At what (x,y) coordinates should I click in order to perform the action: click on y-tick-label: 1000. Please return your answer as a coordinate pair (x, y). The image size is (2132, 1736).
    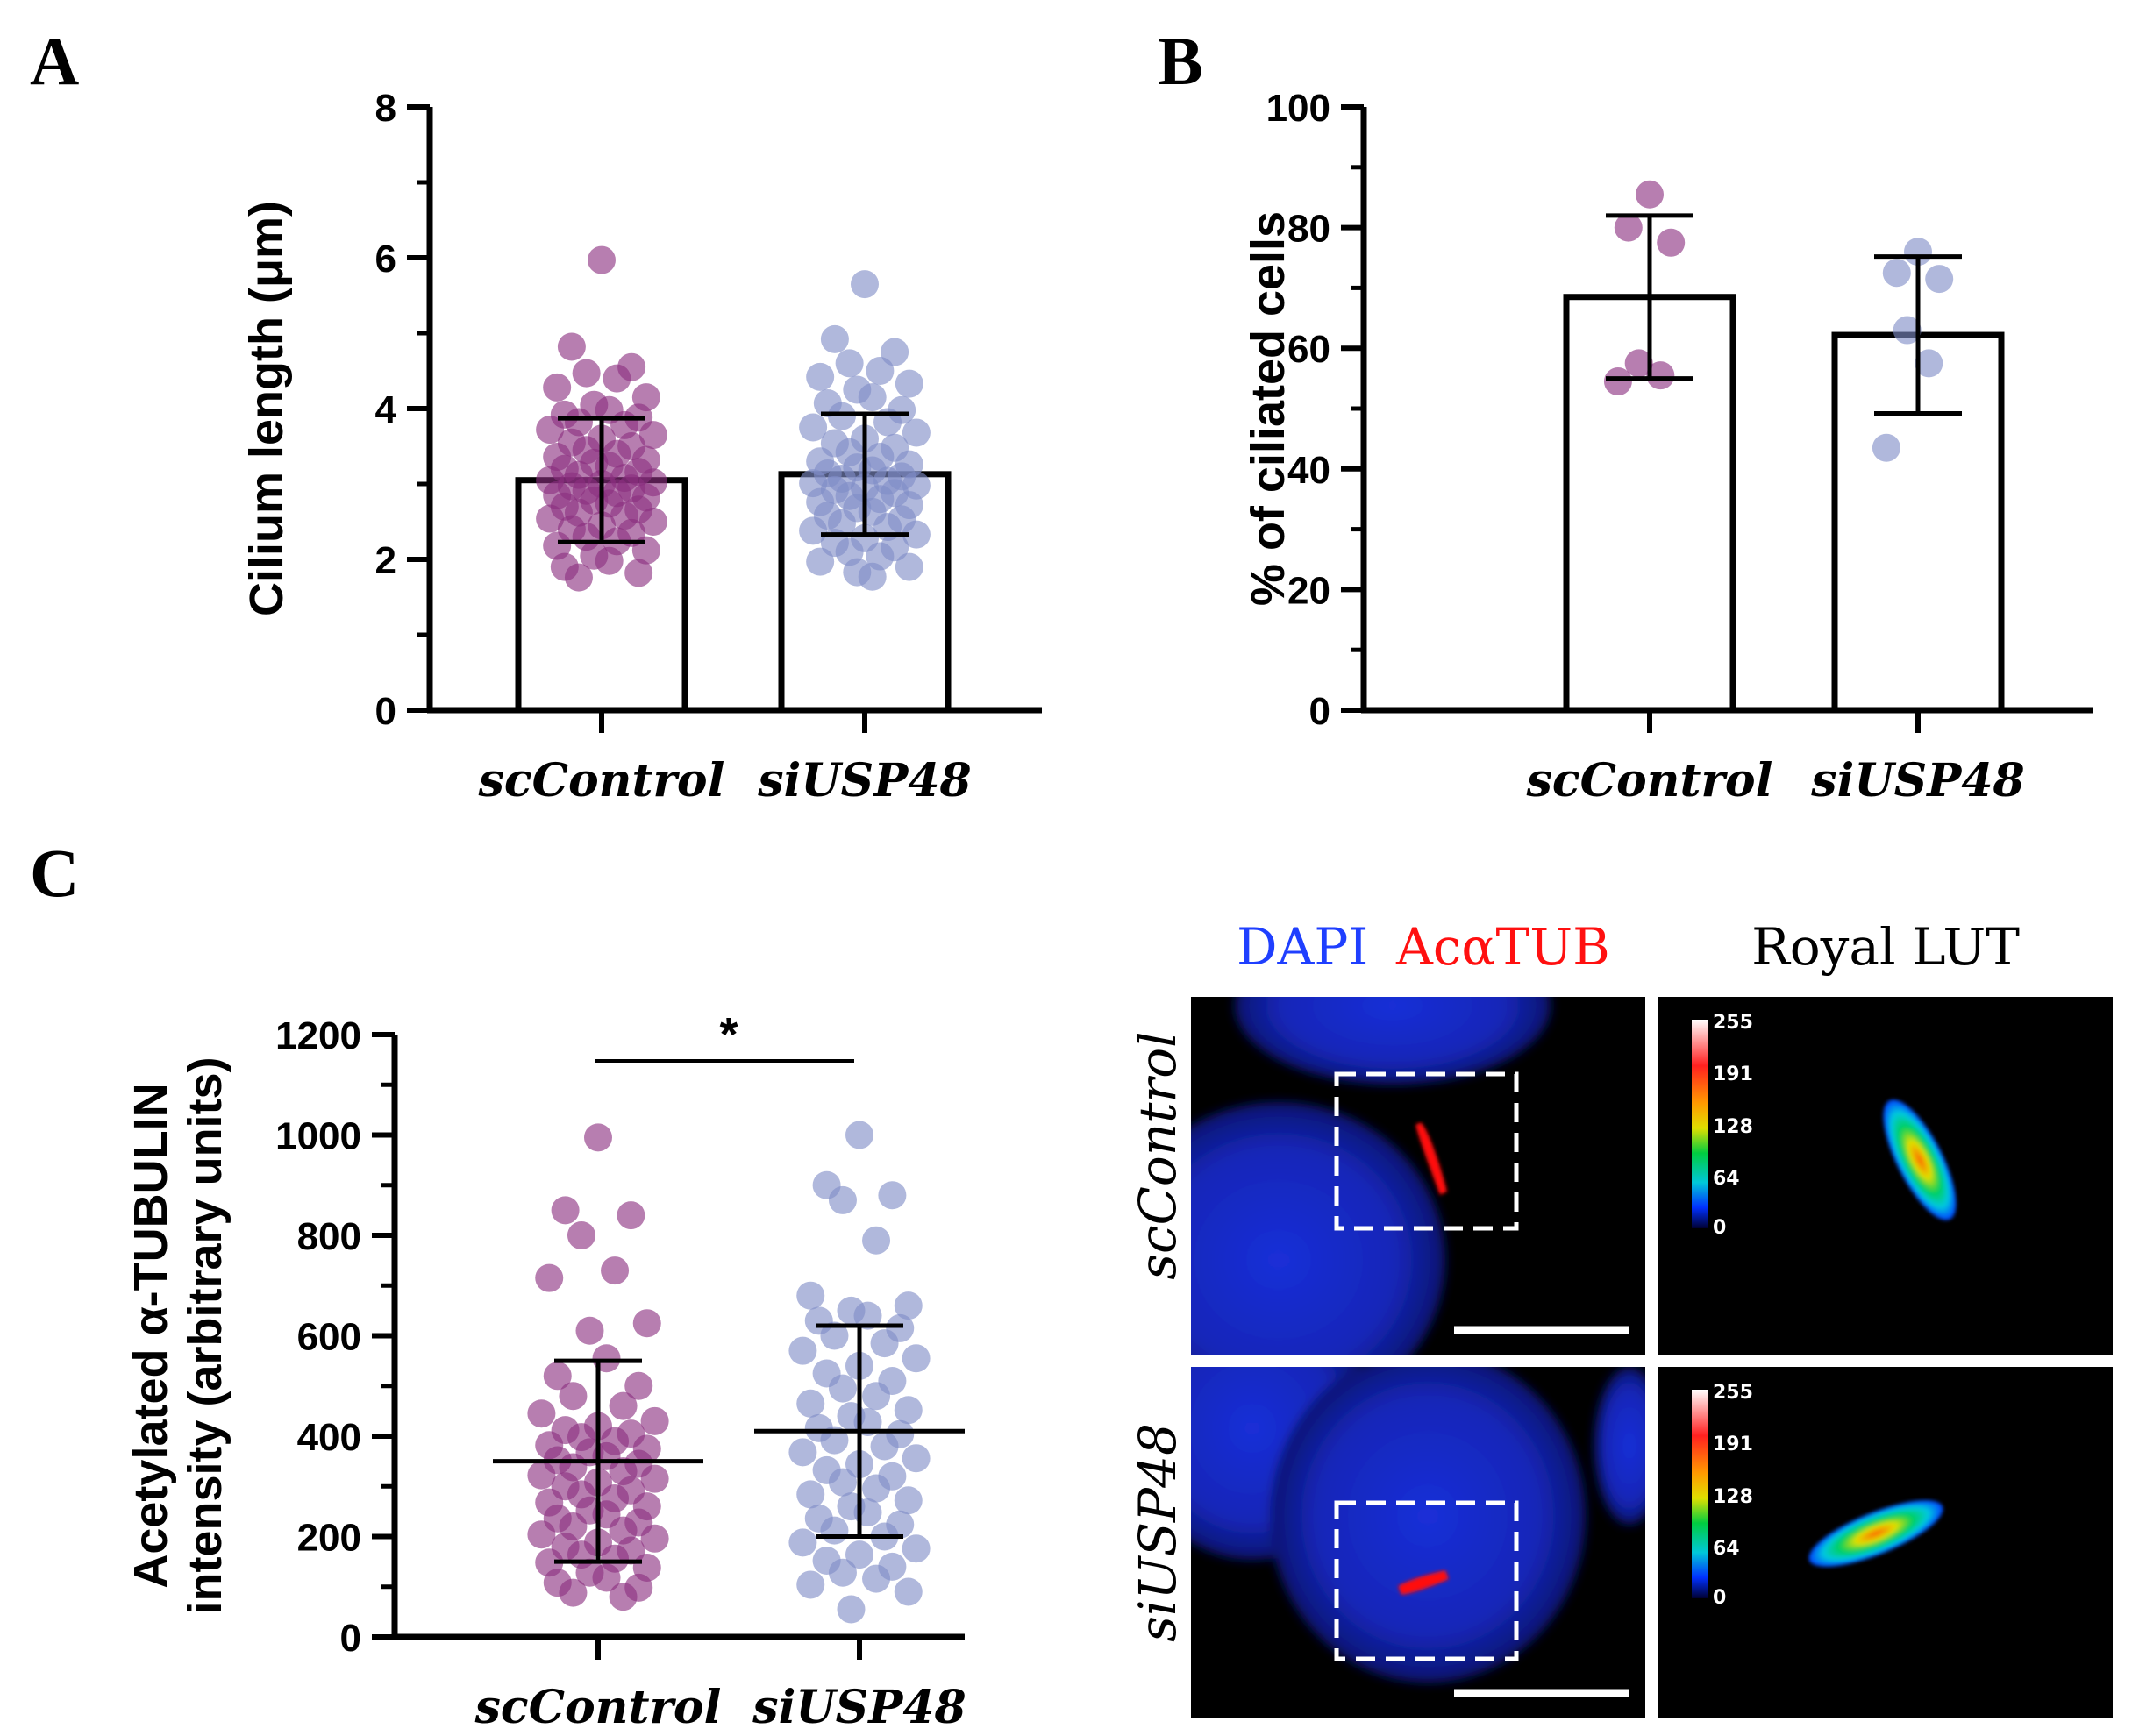
    Looking at the image, I should click on (318, 1136).